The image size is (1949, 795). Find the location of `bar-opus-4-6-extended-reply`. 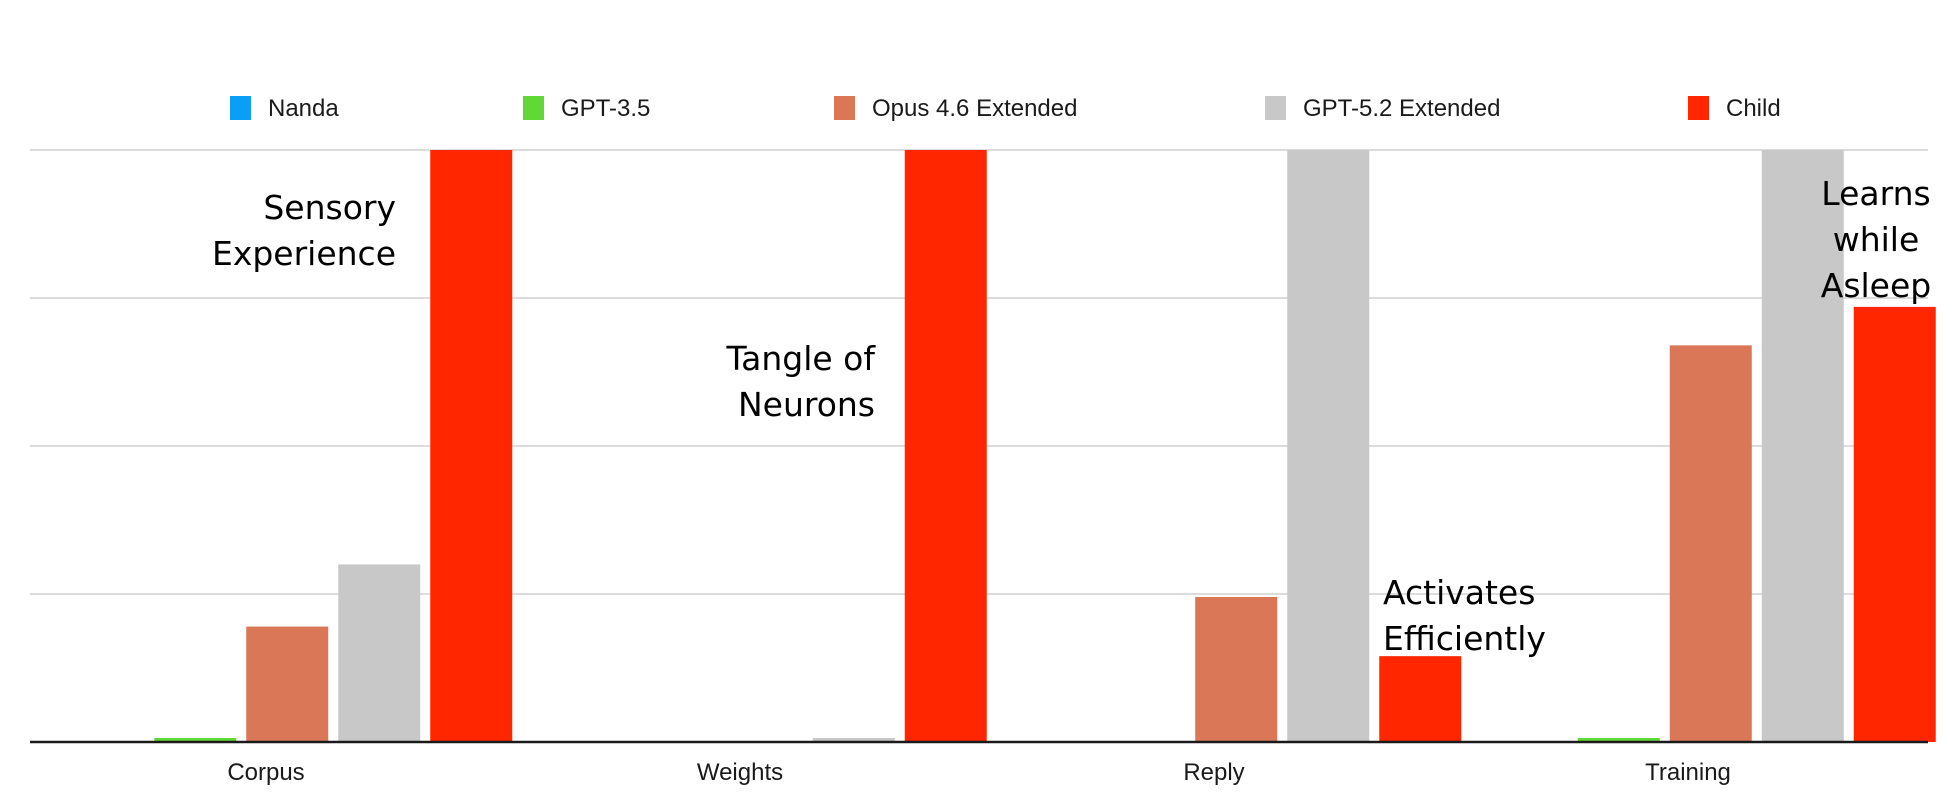

bar-opus-4-6-extended-reply is located at coordinates (1236, 669).